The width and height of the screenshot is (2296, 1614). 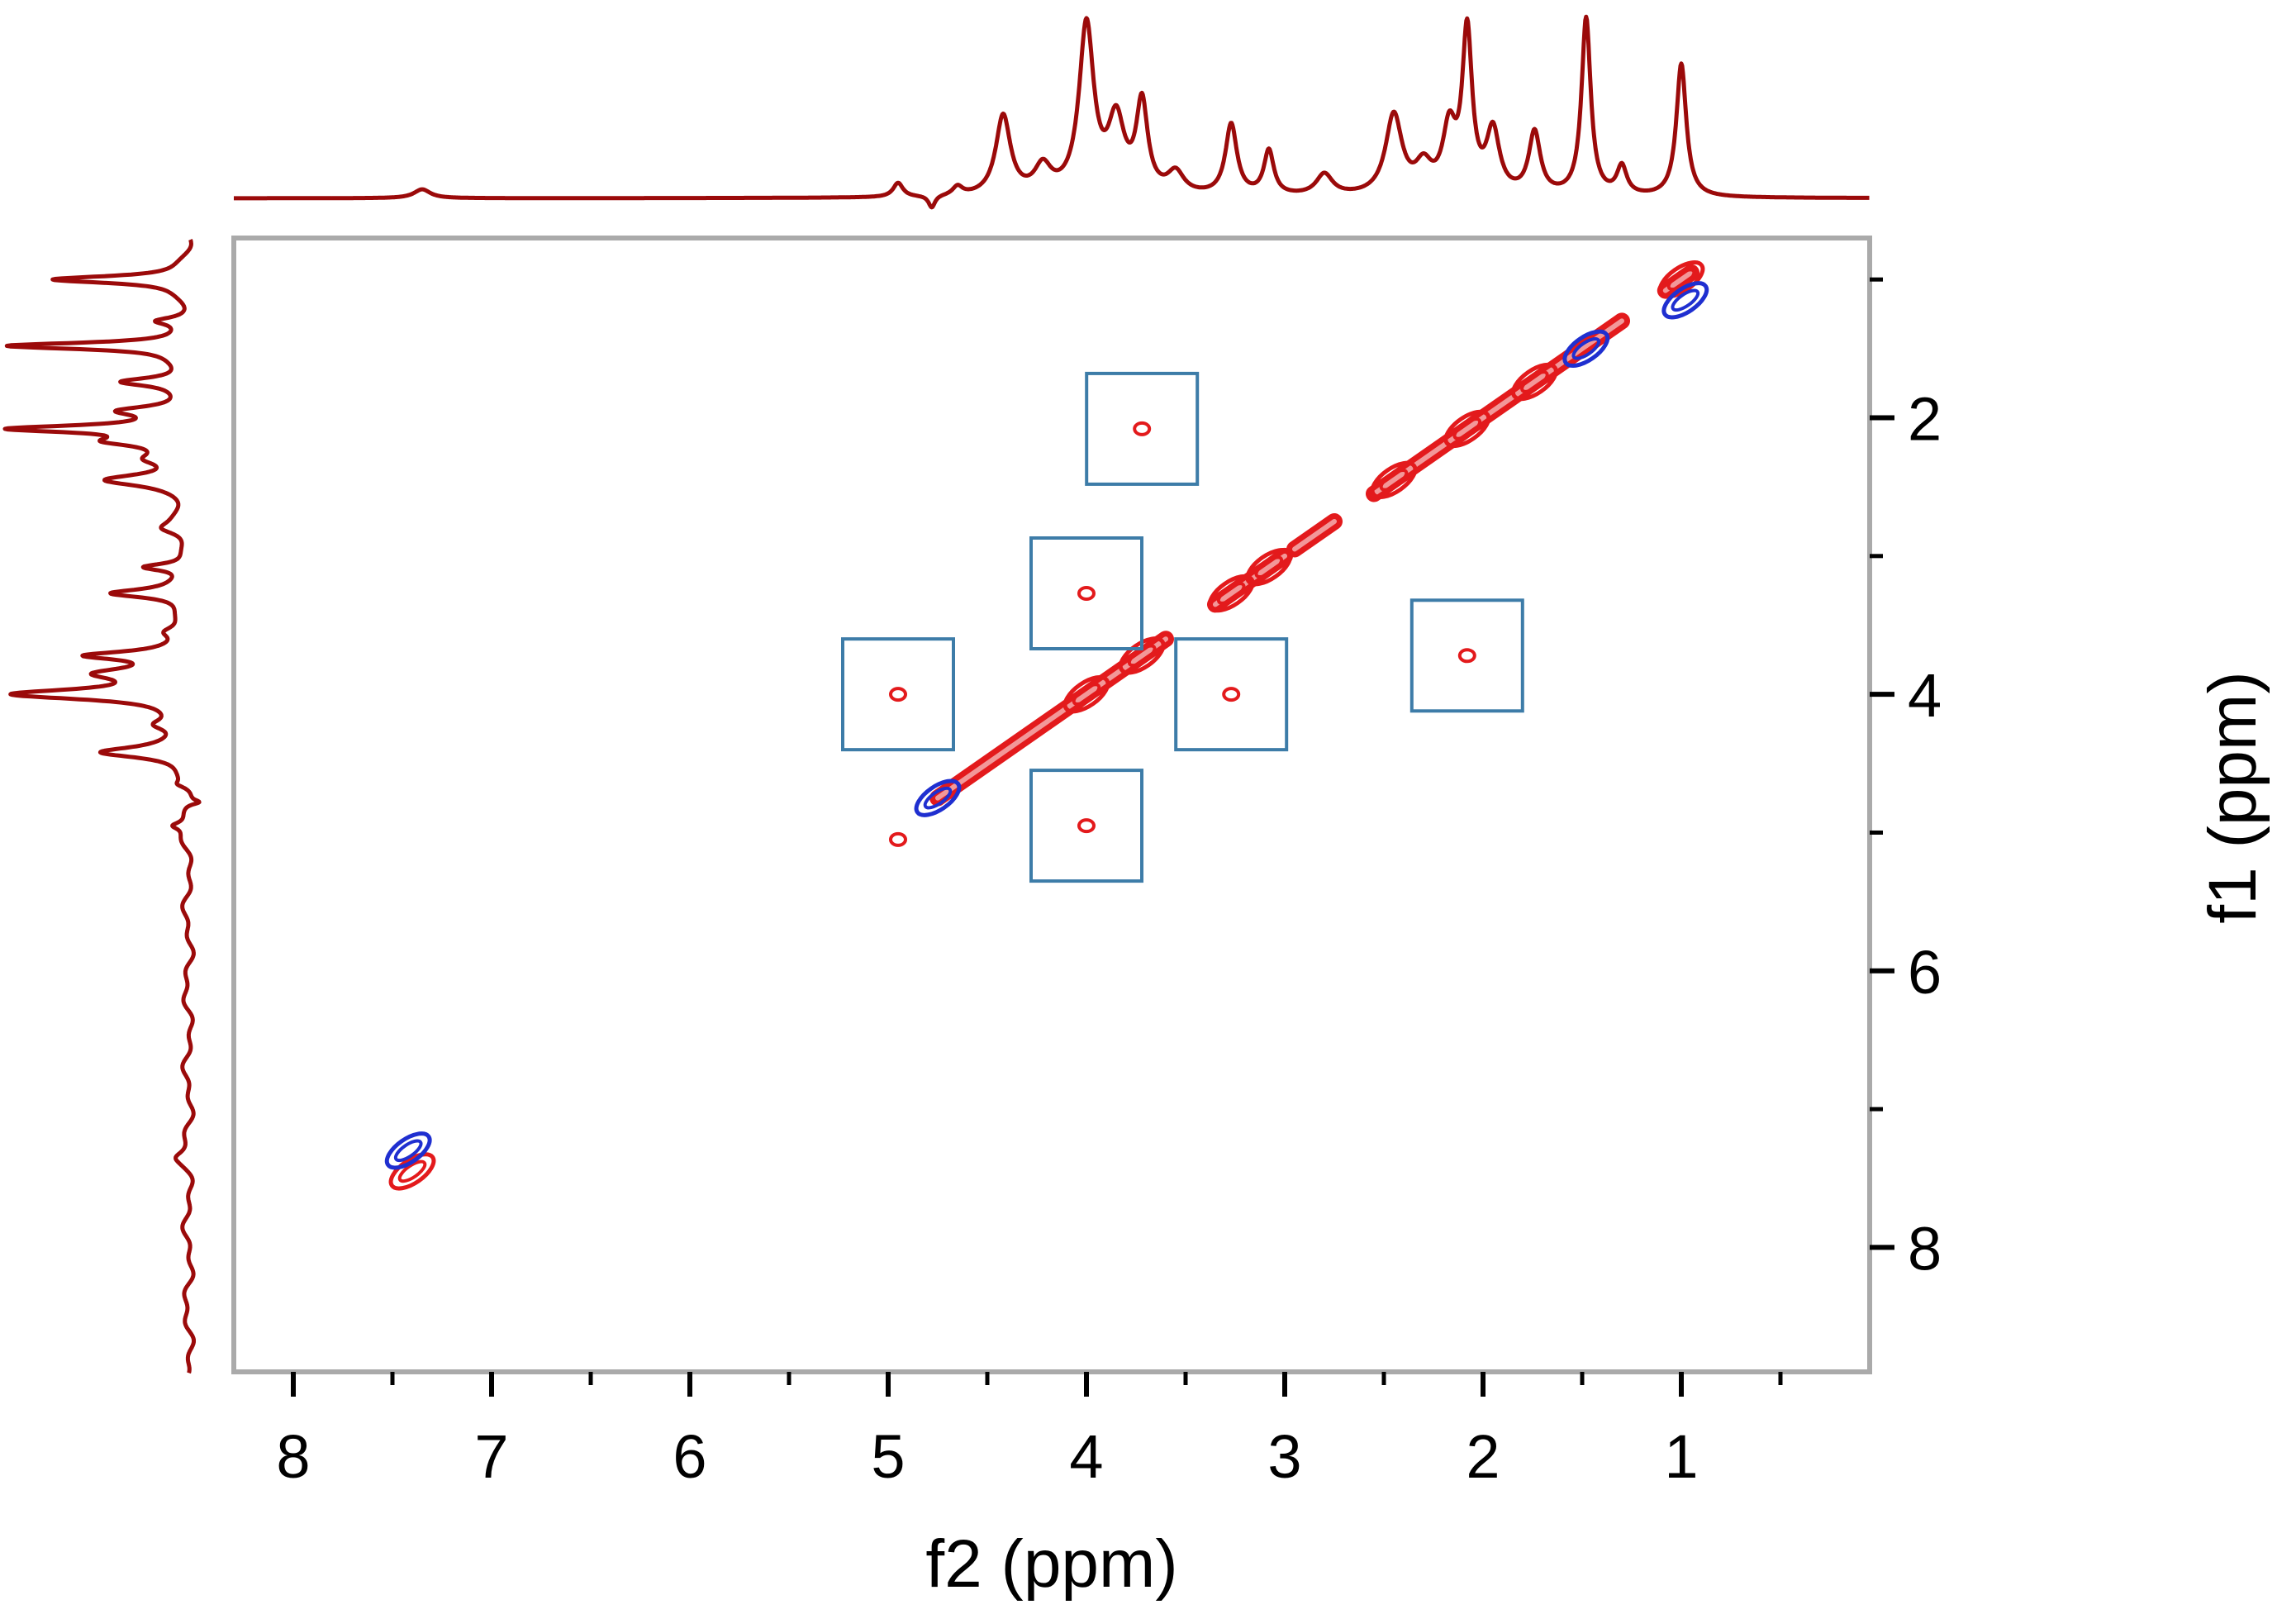 What do you see at coordinates (1925, 1248) in the screenshot?
I see `y-tick-label: 8` at bounding box center [1925, 1248].